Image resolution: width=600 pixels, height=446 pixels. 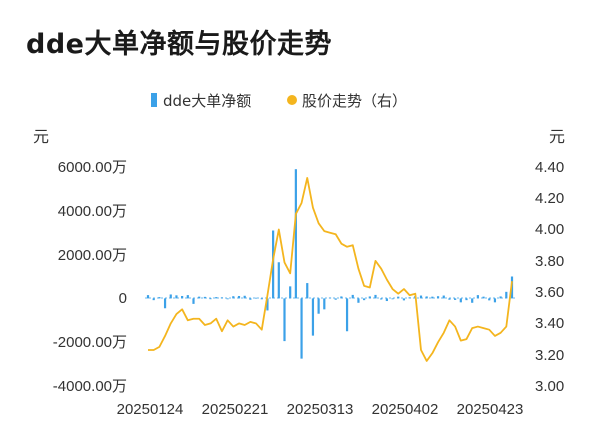 I want to click on right-tick-label: 3.60, so click(x=549, y=292).